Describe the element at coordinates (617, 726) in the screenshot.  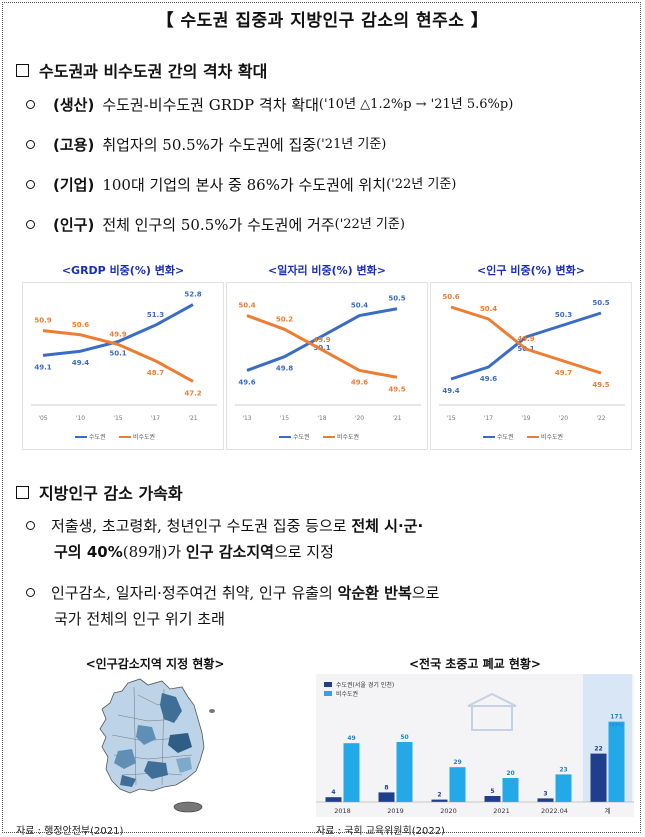
I see `total-share-note: (89%)` at that location.